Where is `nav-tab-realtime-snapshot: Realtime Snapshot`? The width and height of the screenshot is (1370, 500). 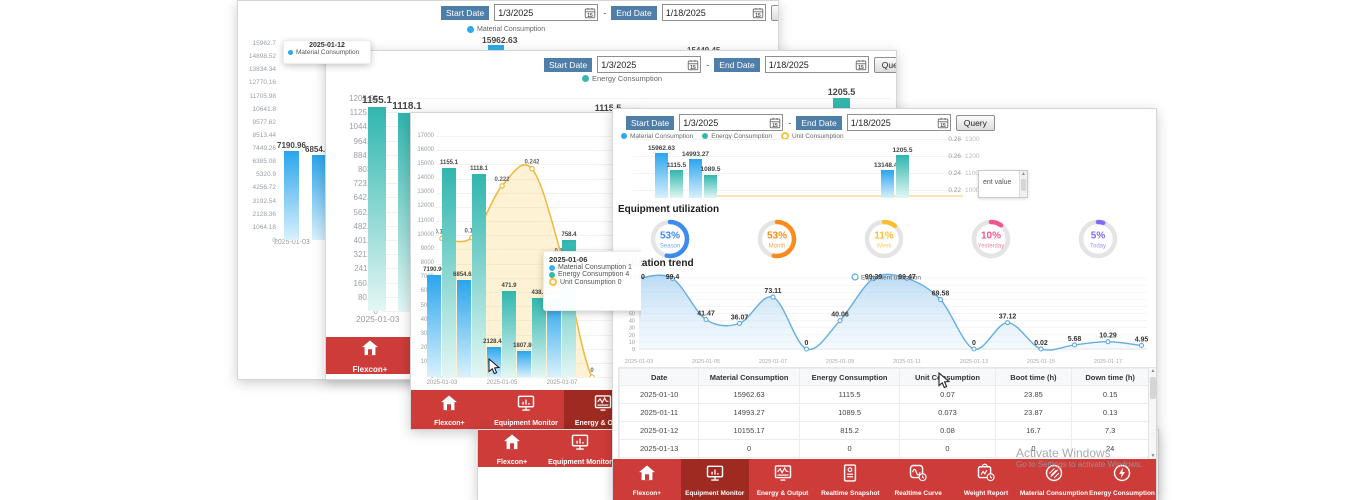 nav-tab-realtime-snapshot: Realtime Snapshot is located at coordinates (850, 479).